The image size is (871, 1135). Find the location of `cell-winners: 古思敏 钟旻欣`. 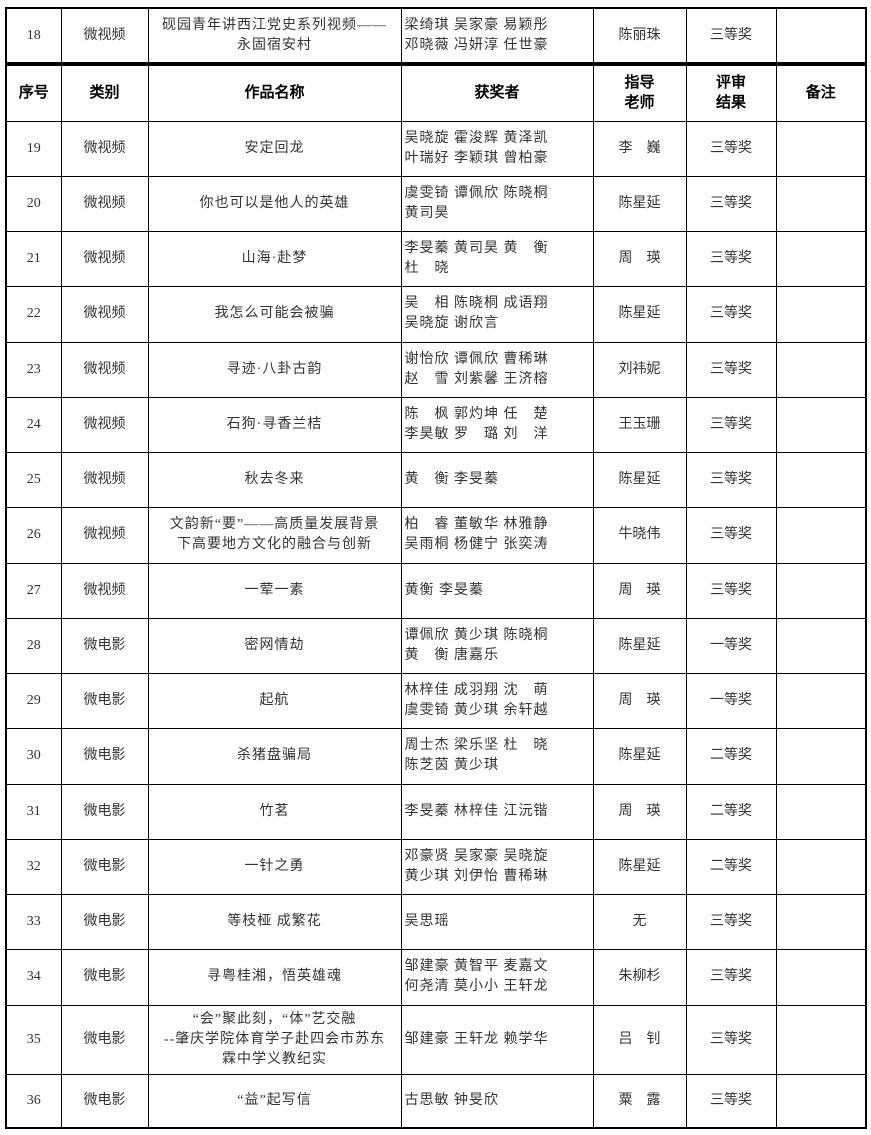

cell-winners: 古思敏 钟旻欣 is located at coordinates (497, 1101).